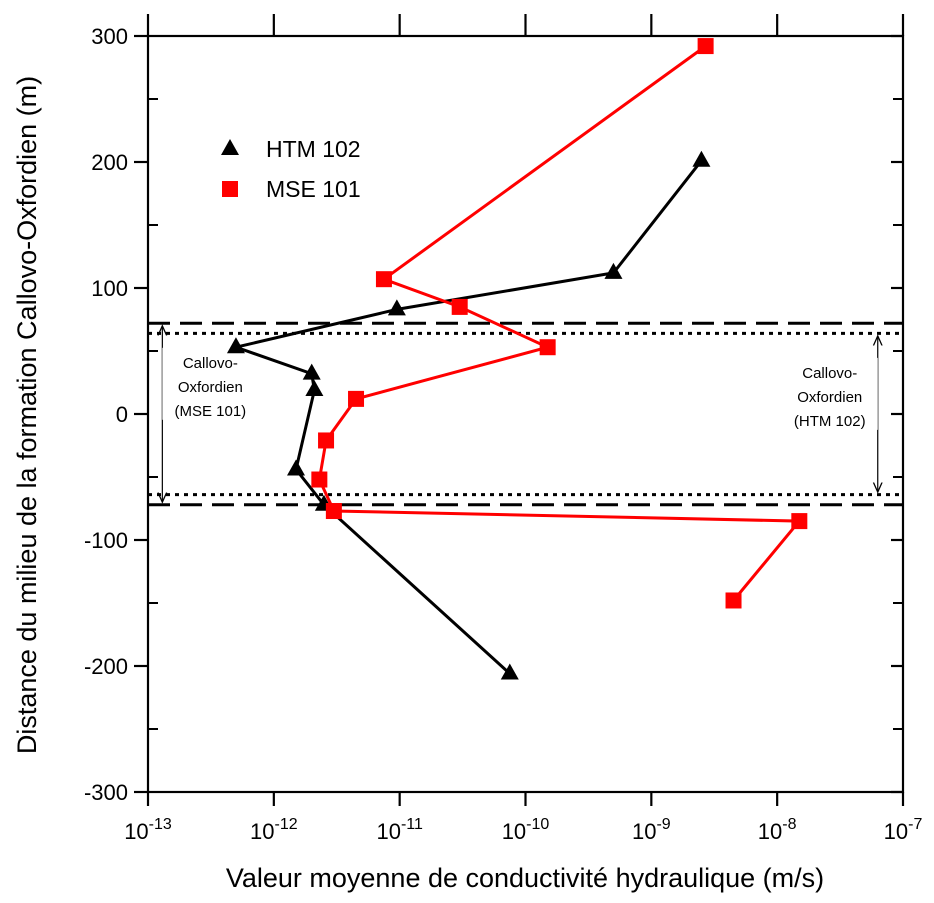 The width and height of the screenshot is (934, 903). What do you see at coordinates (903, 830) in the screenshot?
I see `x-tick-label: 10⁻⁷` at bounding box center [903, 830].